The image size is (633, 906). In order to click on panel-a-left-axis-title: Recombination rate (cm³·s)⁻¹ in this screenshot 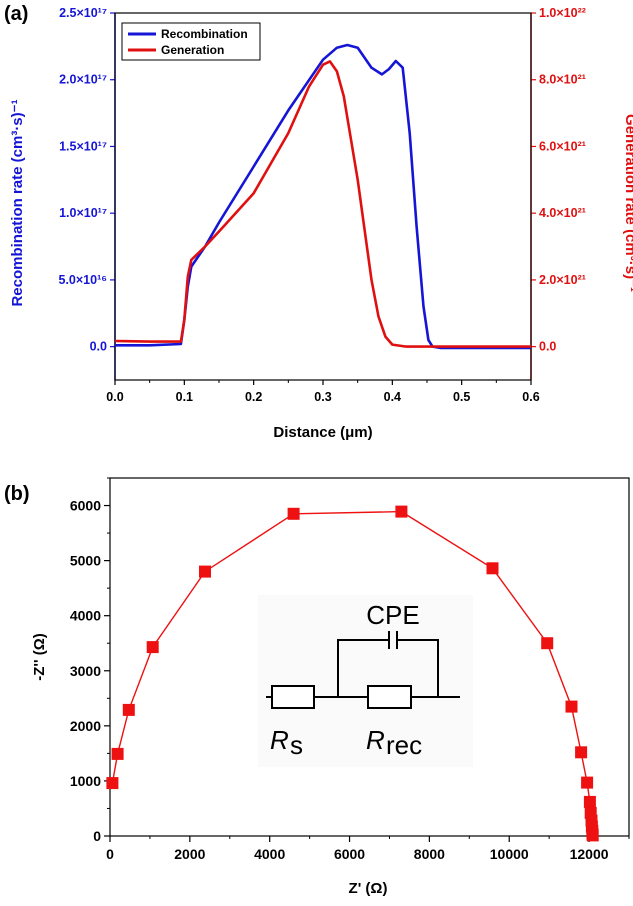, I will do `click(17, 202)`.